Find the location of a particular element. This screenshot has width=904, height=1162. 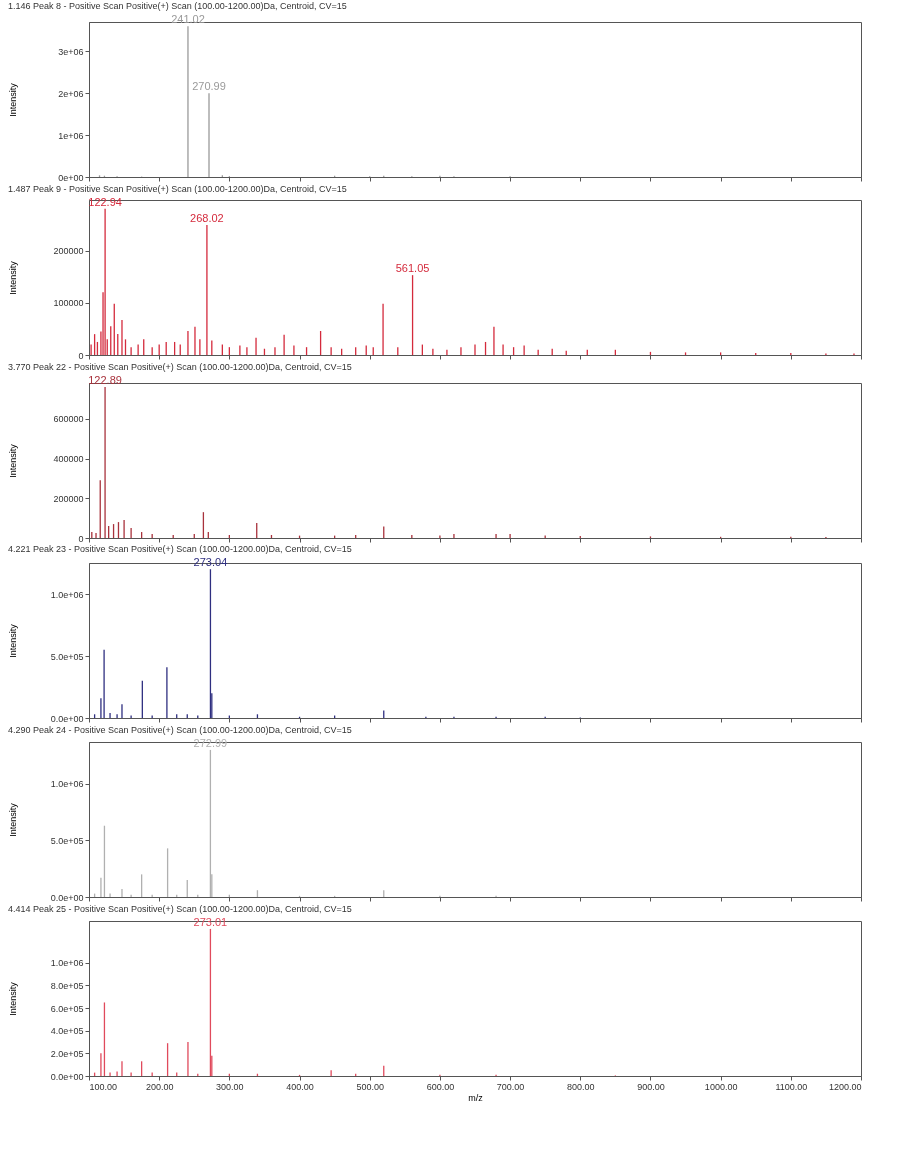

chart-title: 4.221 Peak 23 - Positive Scan Positive(+) Scan (100.00-1200.00)Da, Centroid, CV=15 is located at coordinates (180, 549).